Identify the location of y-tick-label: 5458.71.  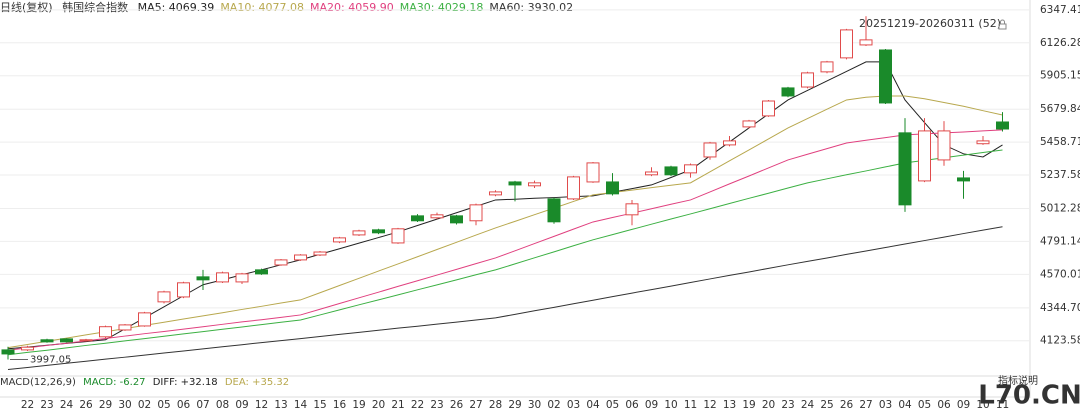
(1060, 142).